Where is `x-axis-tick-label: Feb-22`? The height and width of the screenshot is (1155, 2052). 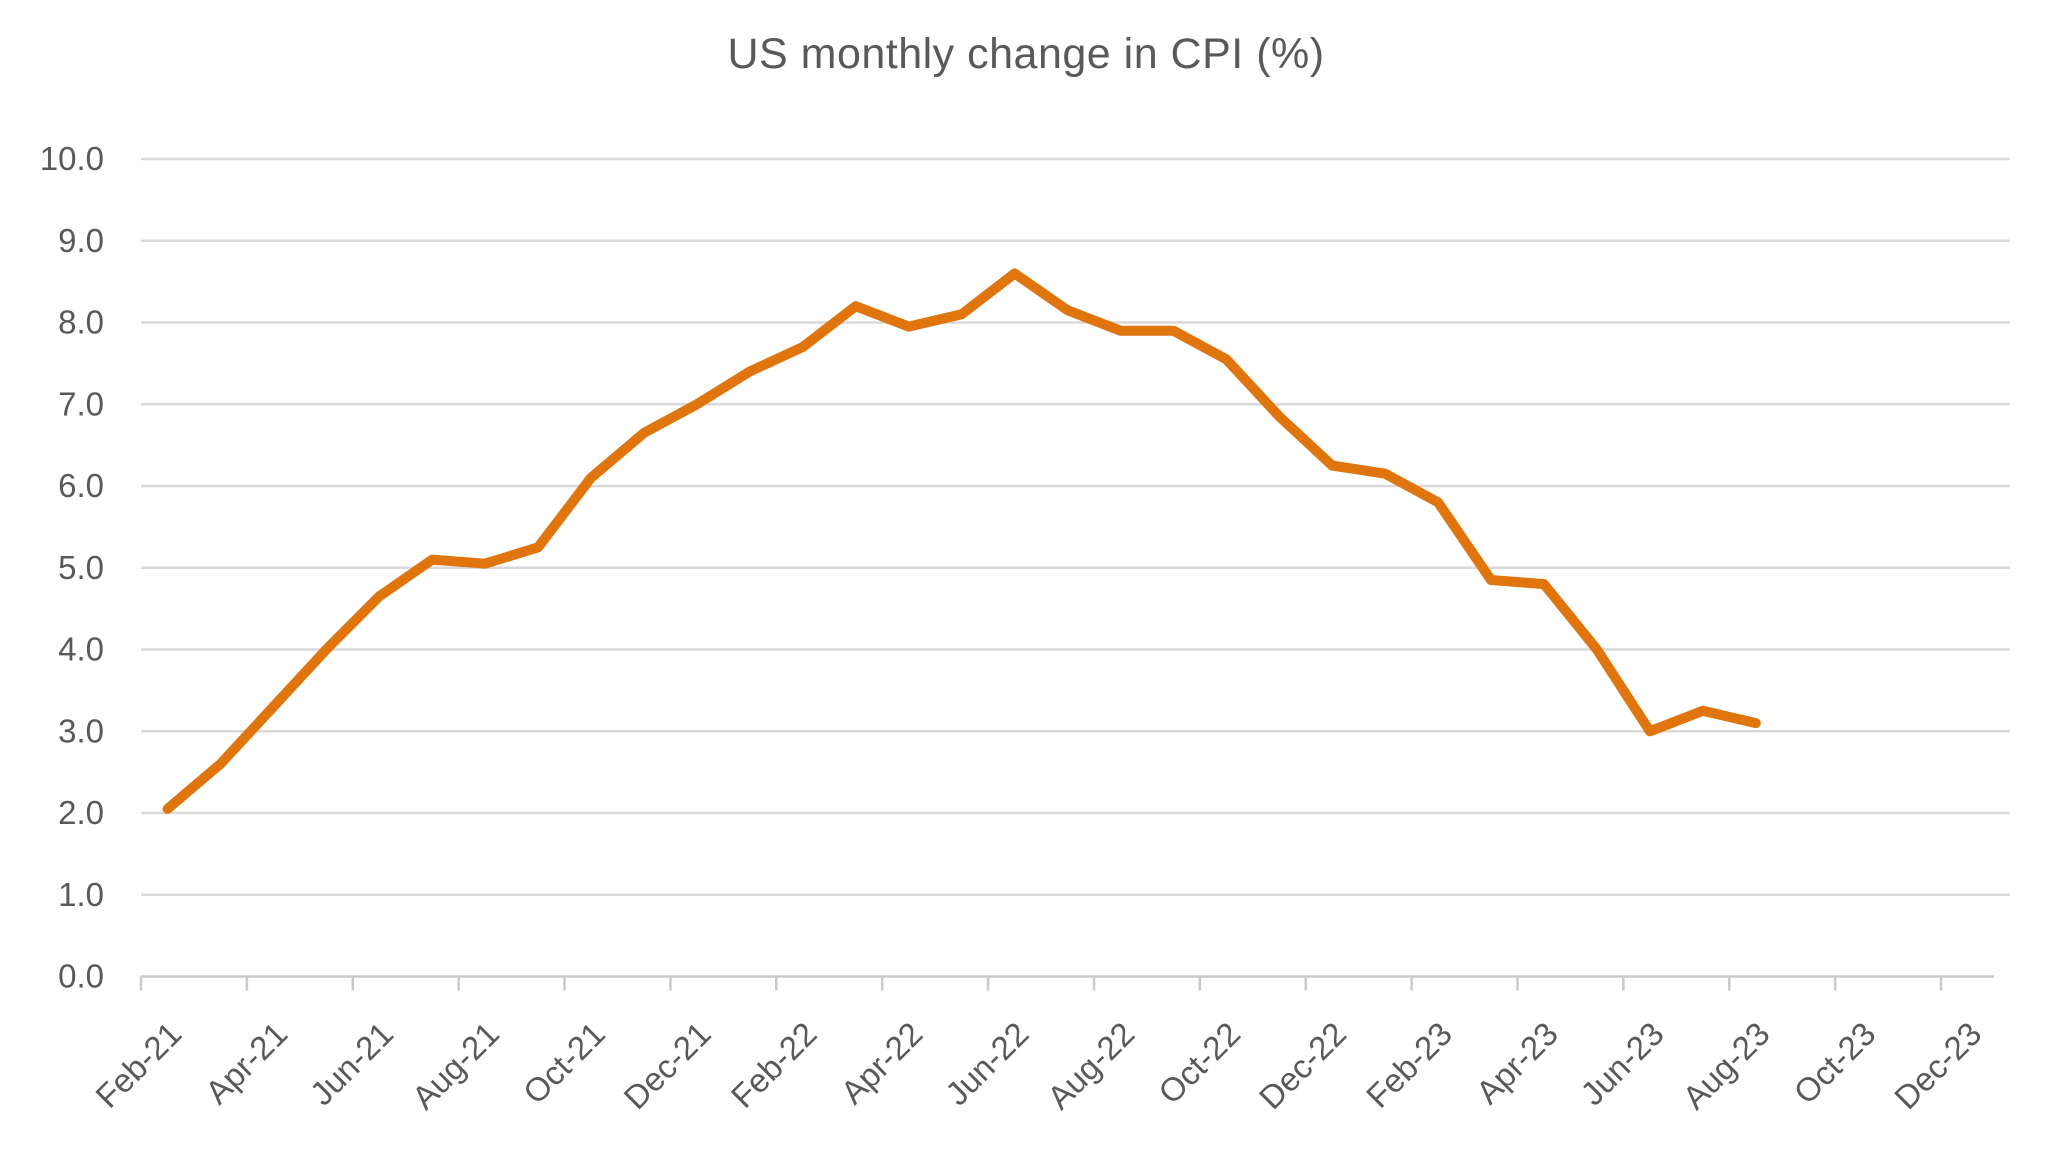
x-axis-tick-label: Feb-22 is located at coordinates (774, 1065).